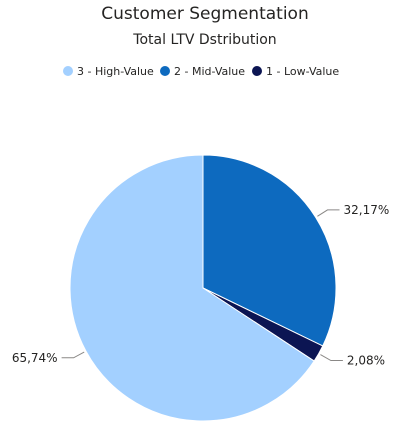  What do you see at coordinates (257, 71) in the screenshot?
I see `legend-marker-low-value` at bounding box center [257, 71].